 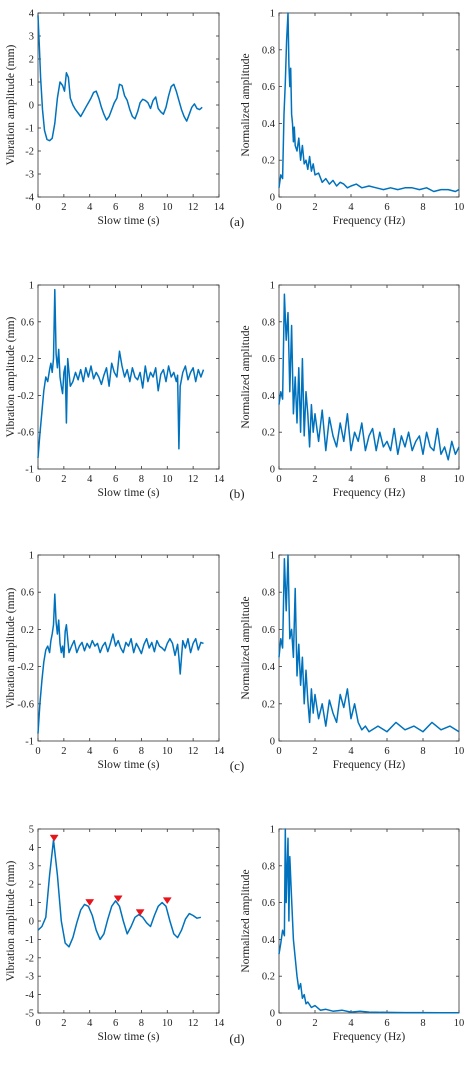 I want to click on y-tick-label: -0.2, so click(x=25, y=396).